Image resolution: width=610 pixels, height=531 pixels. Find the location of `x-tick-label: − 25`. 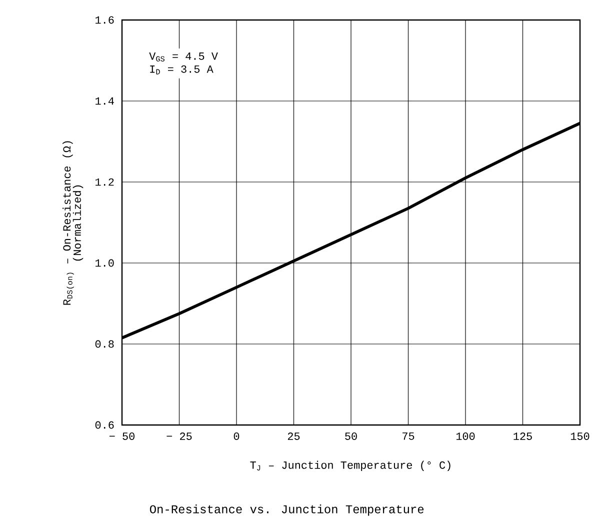

x-tick-label: − 25 is located at coordinates (179, 436).